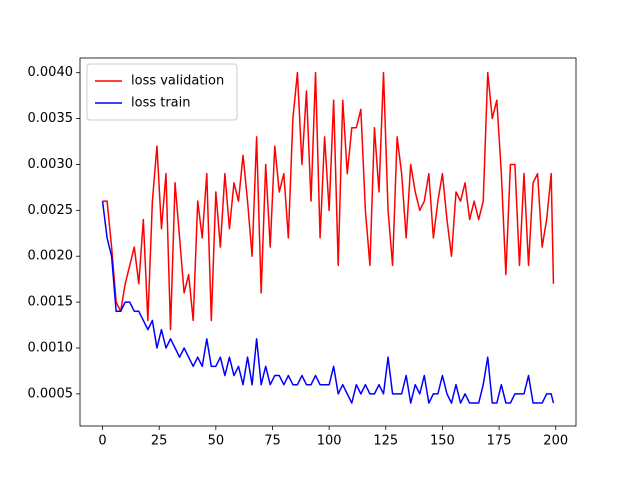 The image size is (640, 480). I want to click on x-tick-label: 175, so click(499, 441).